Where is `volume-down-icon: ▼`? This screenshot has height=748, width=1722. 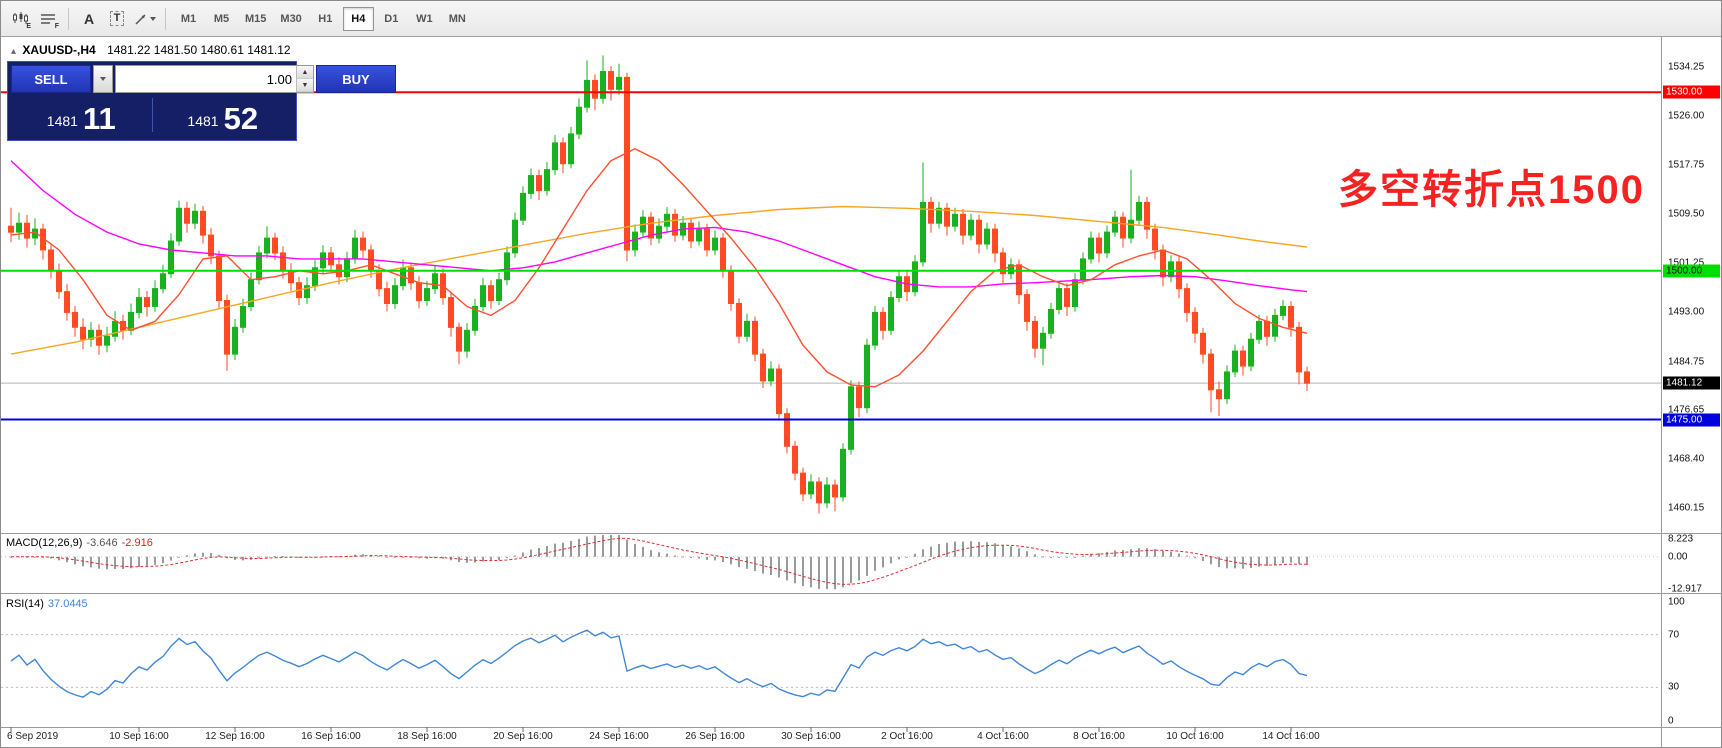
volume-down-icon: ▼ is located at coordinates (305, 85).